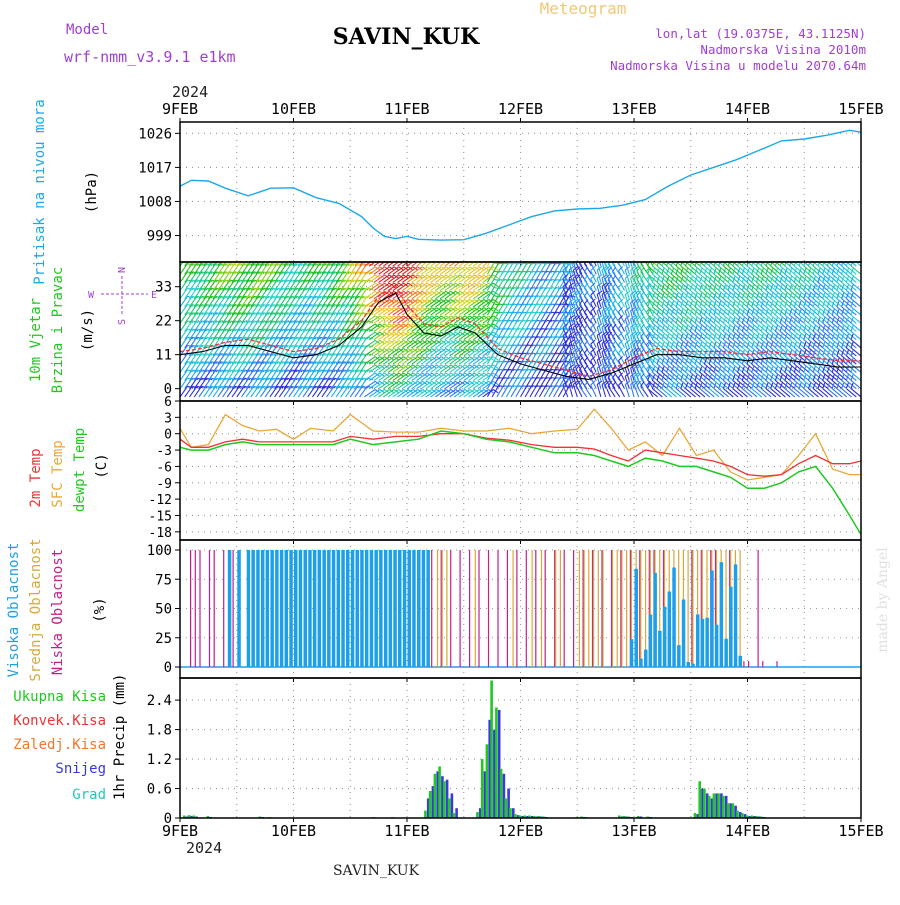  I want to click on pressure-ytick-label: 1017, so click(155, 168).